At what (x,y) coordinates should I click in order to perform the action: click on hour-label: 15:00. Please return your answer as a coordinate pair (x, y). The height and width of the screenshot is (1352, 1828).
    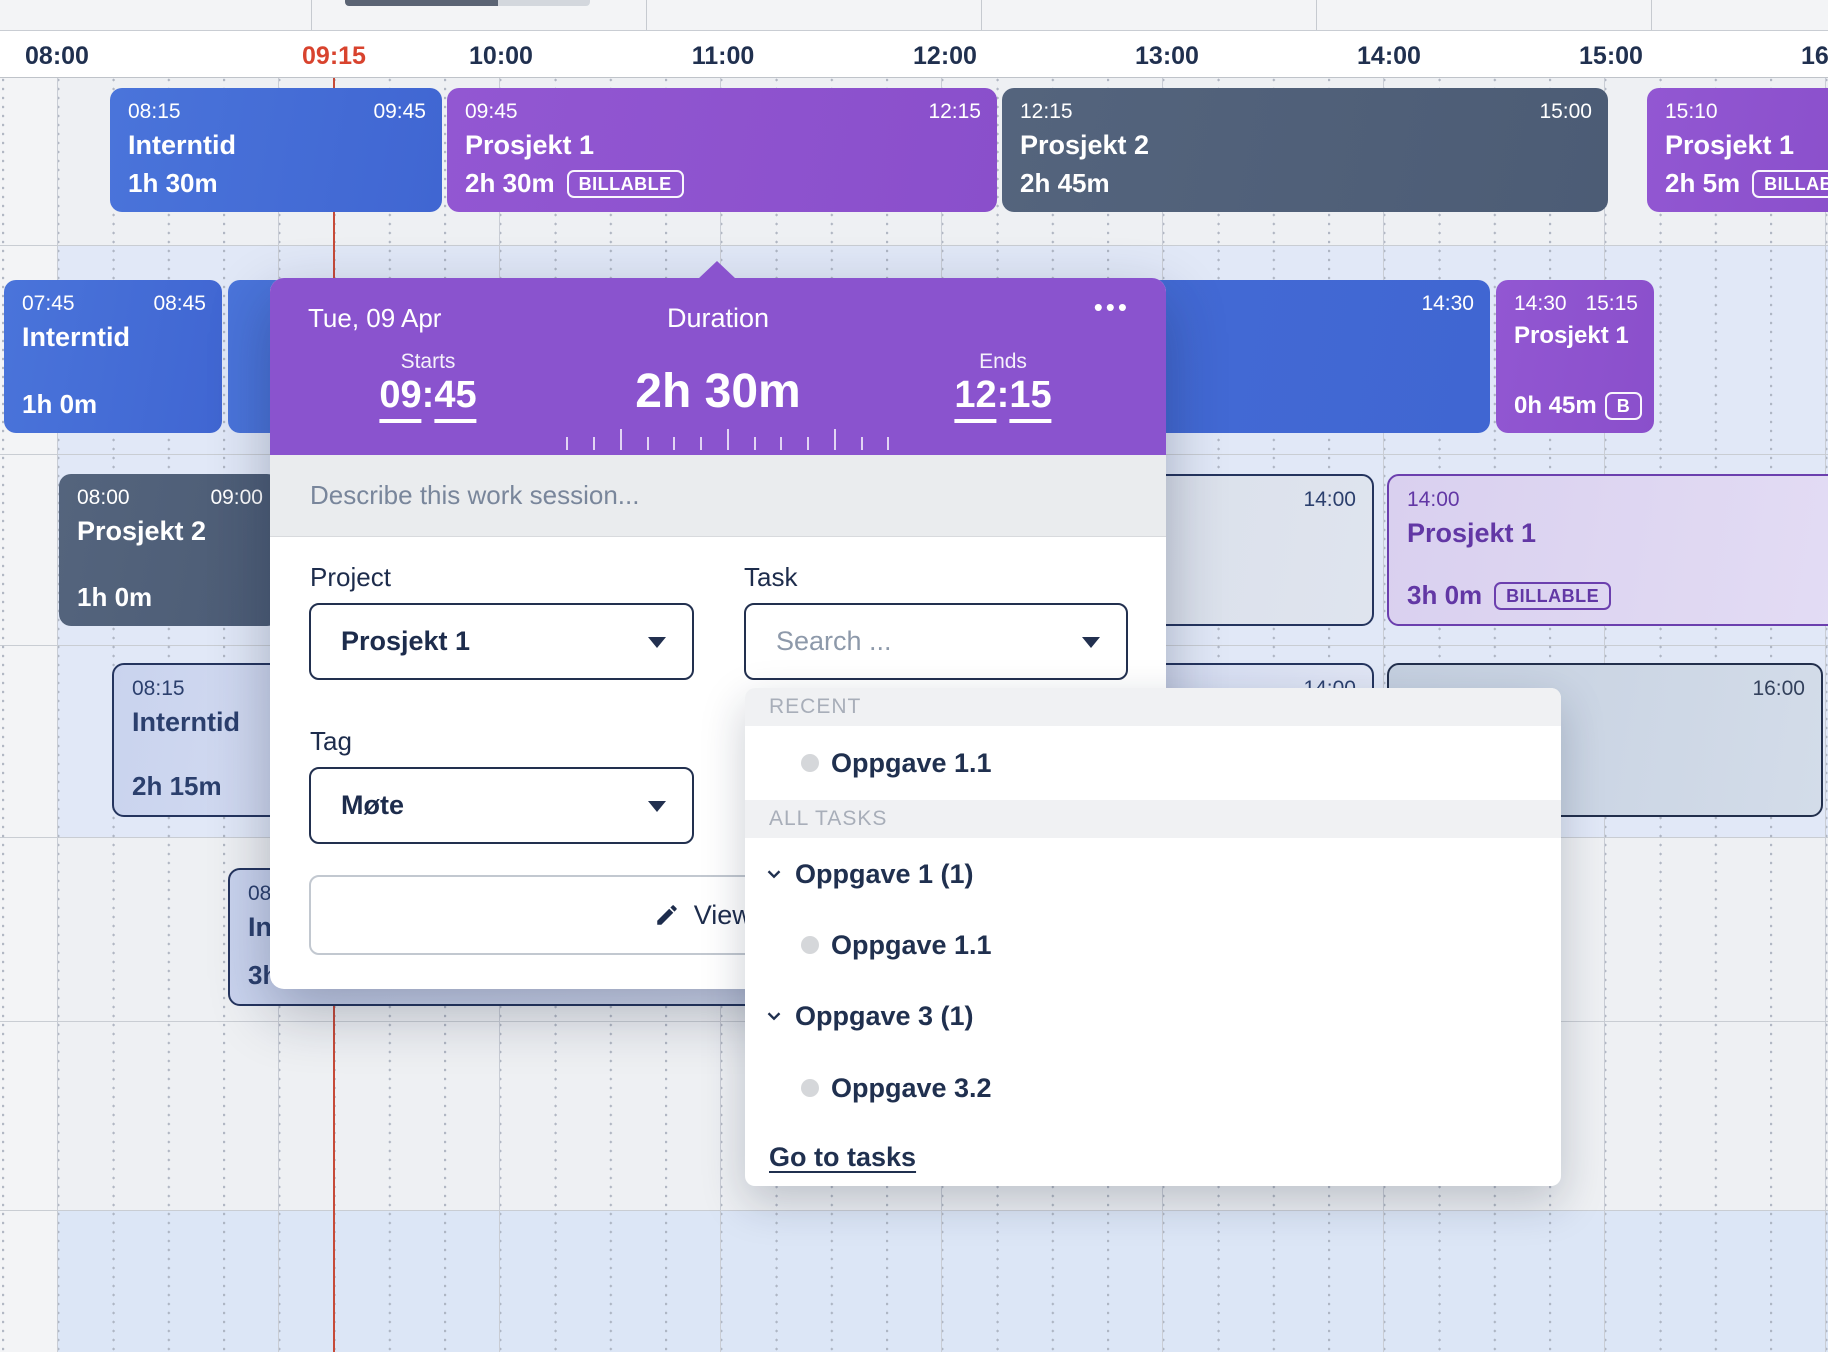
    Looking at the image, I should click on (1611, 56).